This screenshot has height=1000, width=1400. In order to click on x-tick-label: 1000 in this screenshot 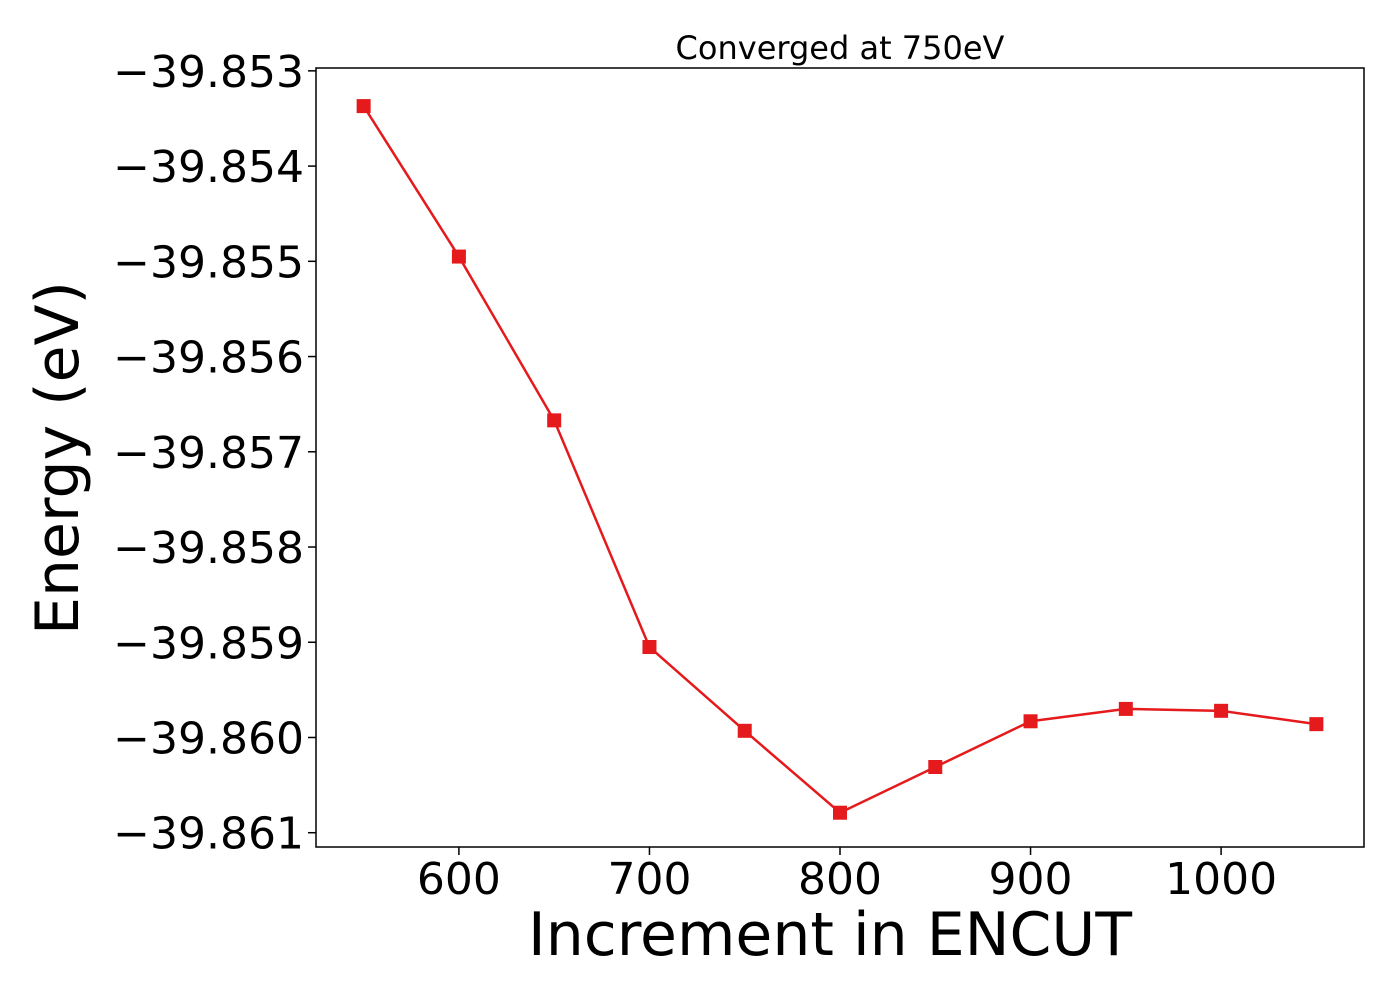, I will do `click(1221, 879)`.